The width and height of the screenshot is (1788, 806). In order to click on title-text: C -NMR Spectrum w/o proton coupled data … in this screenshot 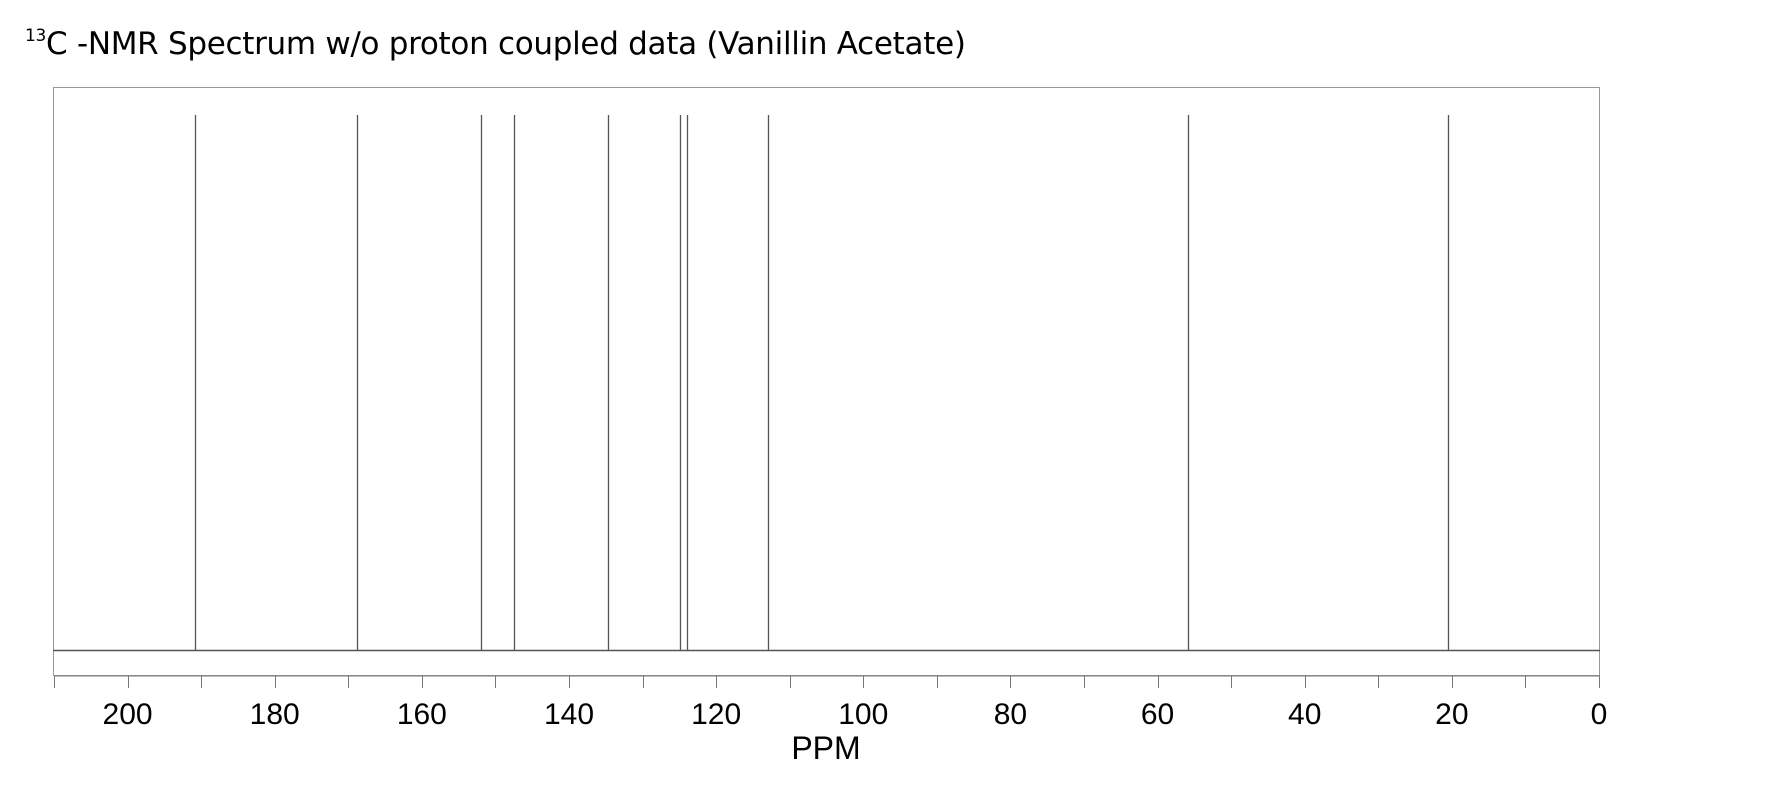, I will do `click(506, 44)`.